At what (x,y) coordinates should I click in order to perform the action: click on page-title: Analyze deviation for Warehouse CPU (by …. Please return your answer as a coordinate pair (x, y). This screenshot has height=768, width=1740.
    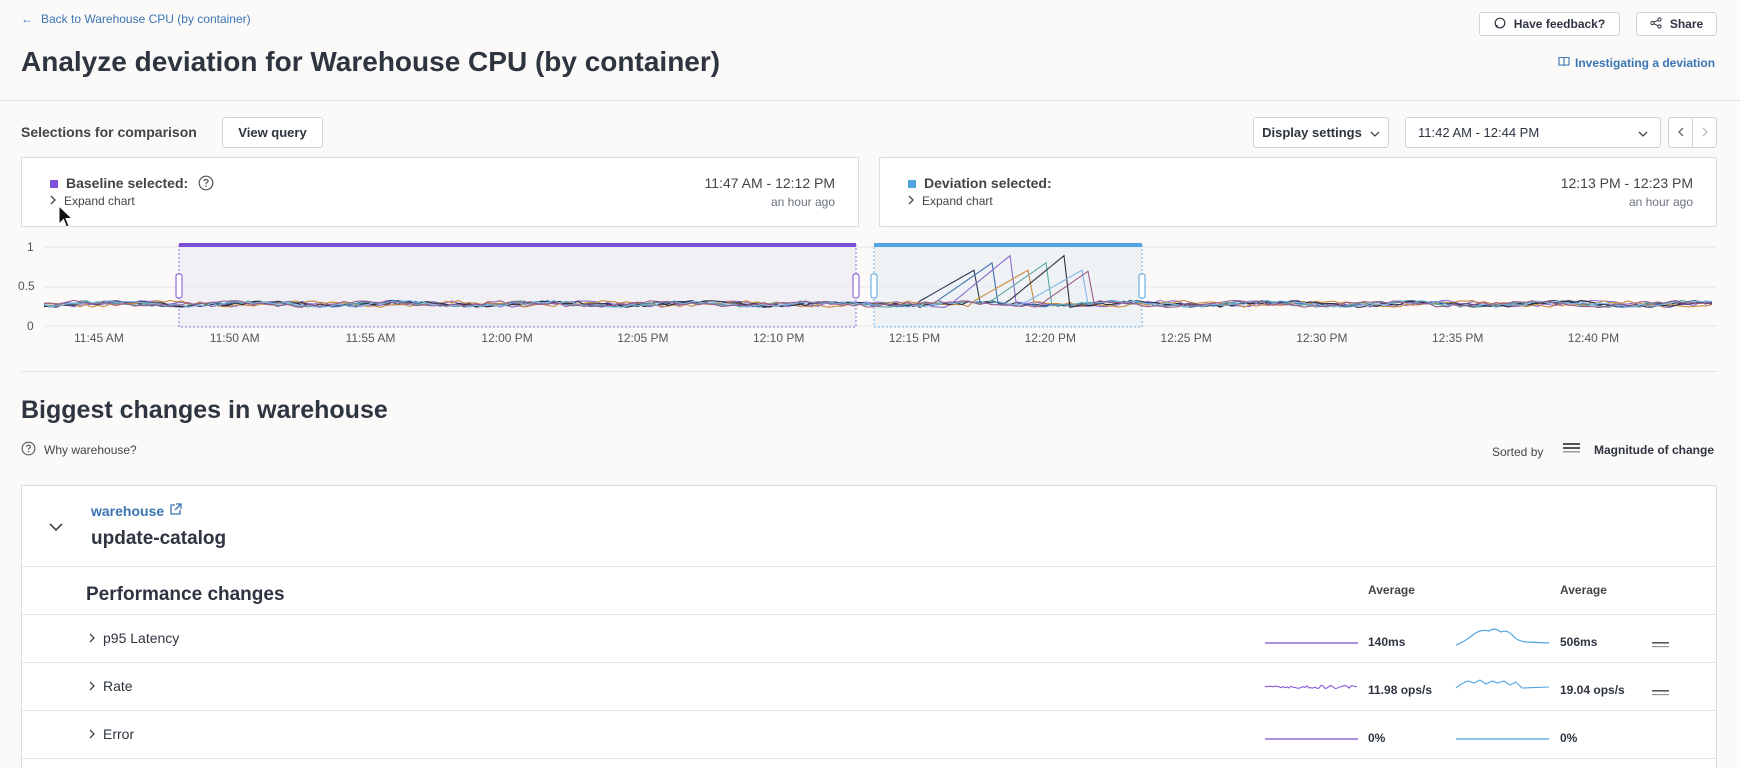
    Looking at the image, I should click on (371, 61).